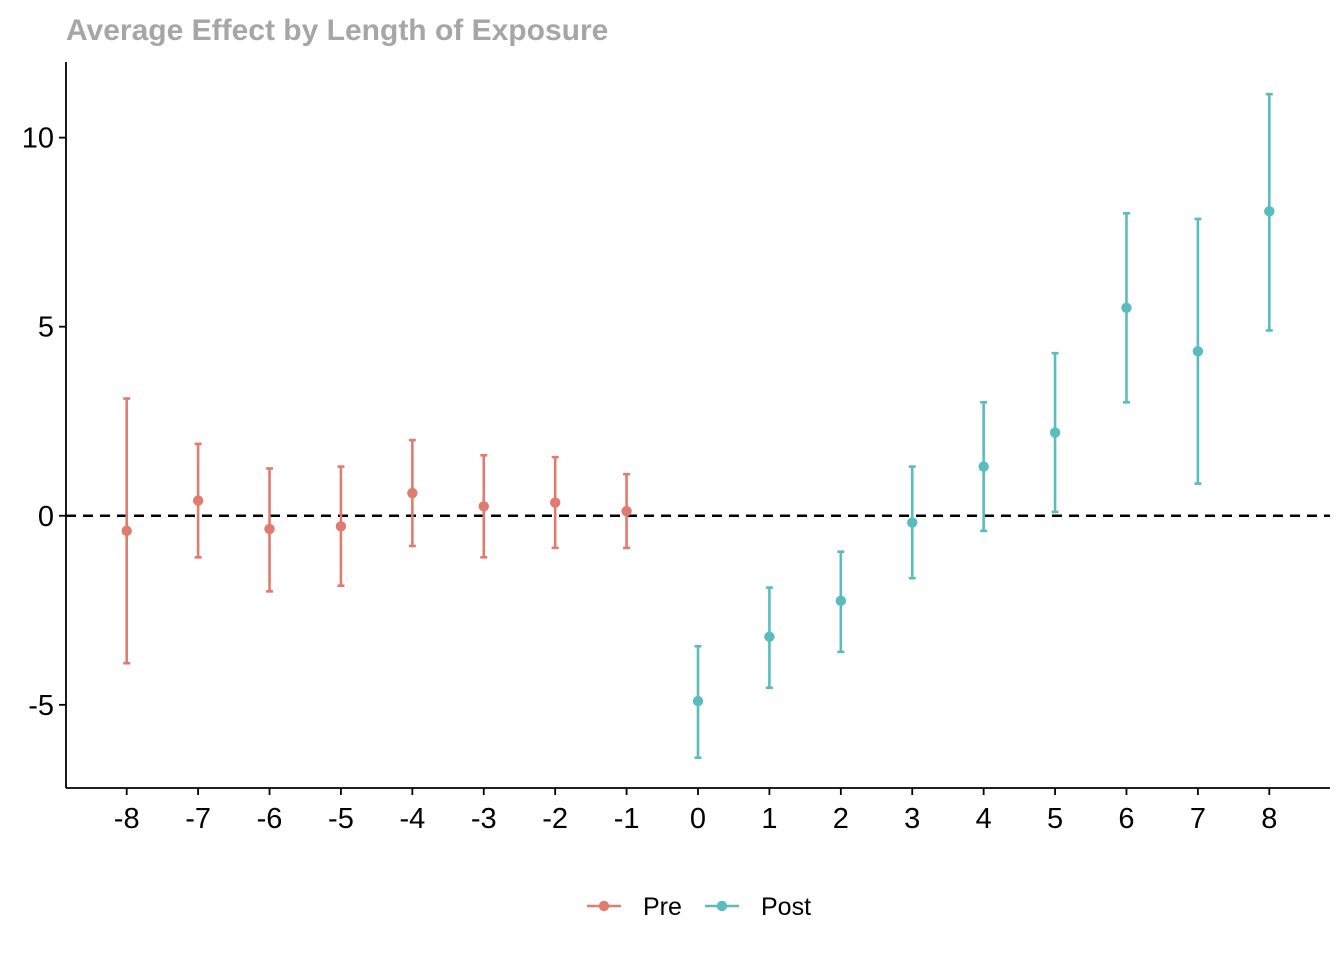 This screenshot has height=960, width=1344. Describe the element at coordinates (484, 819) in the screenshot. I see `x-tick-label: -3` at that location.